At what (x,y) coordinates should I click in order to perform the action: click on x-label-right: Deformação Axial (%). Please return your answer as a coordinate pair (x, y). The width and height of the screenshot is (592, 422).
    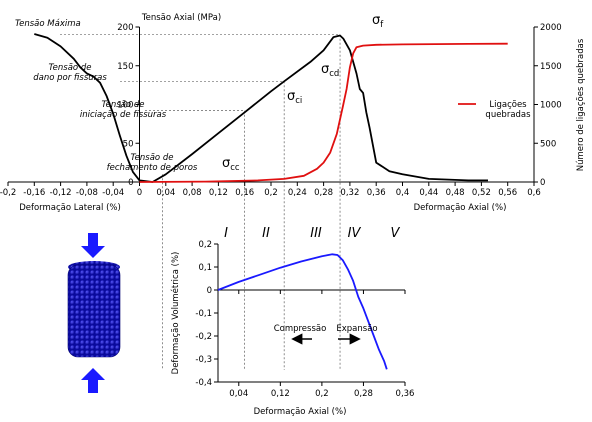
    Looking at the image, I should click on (460, 208).